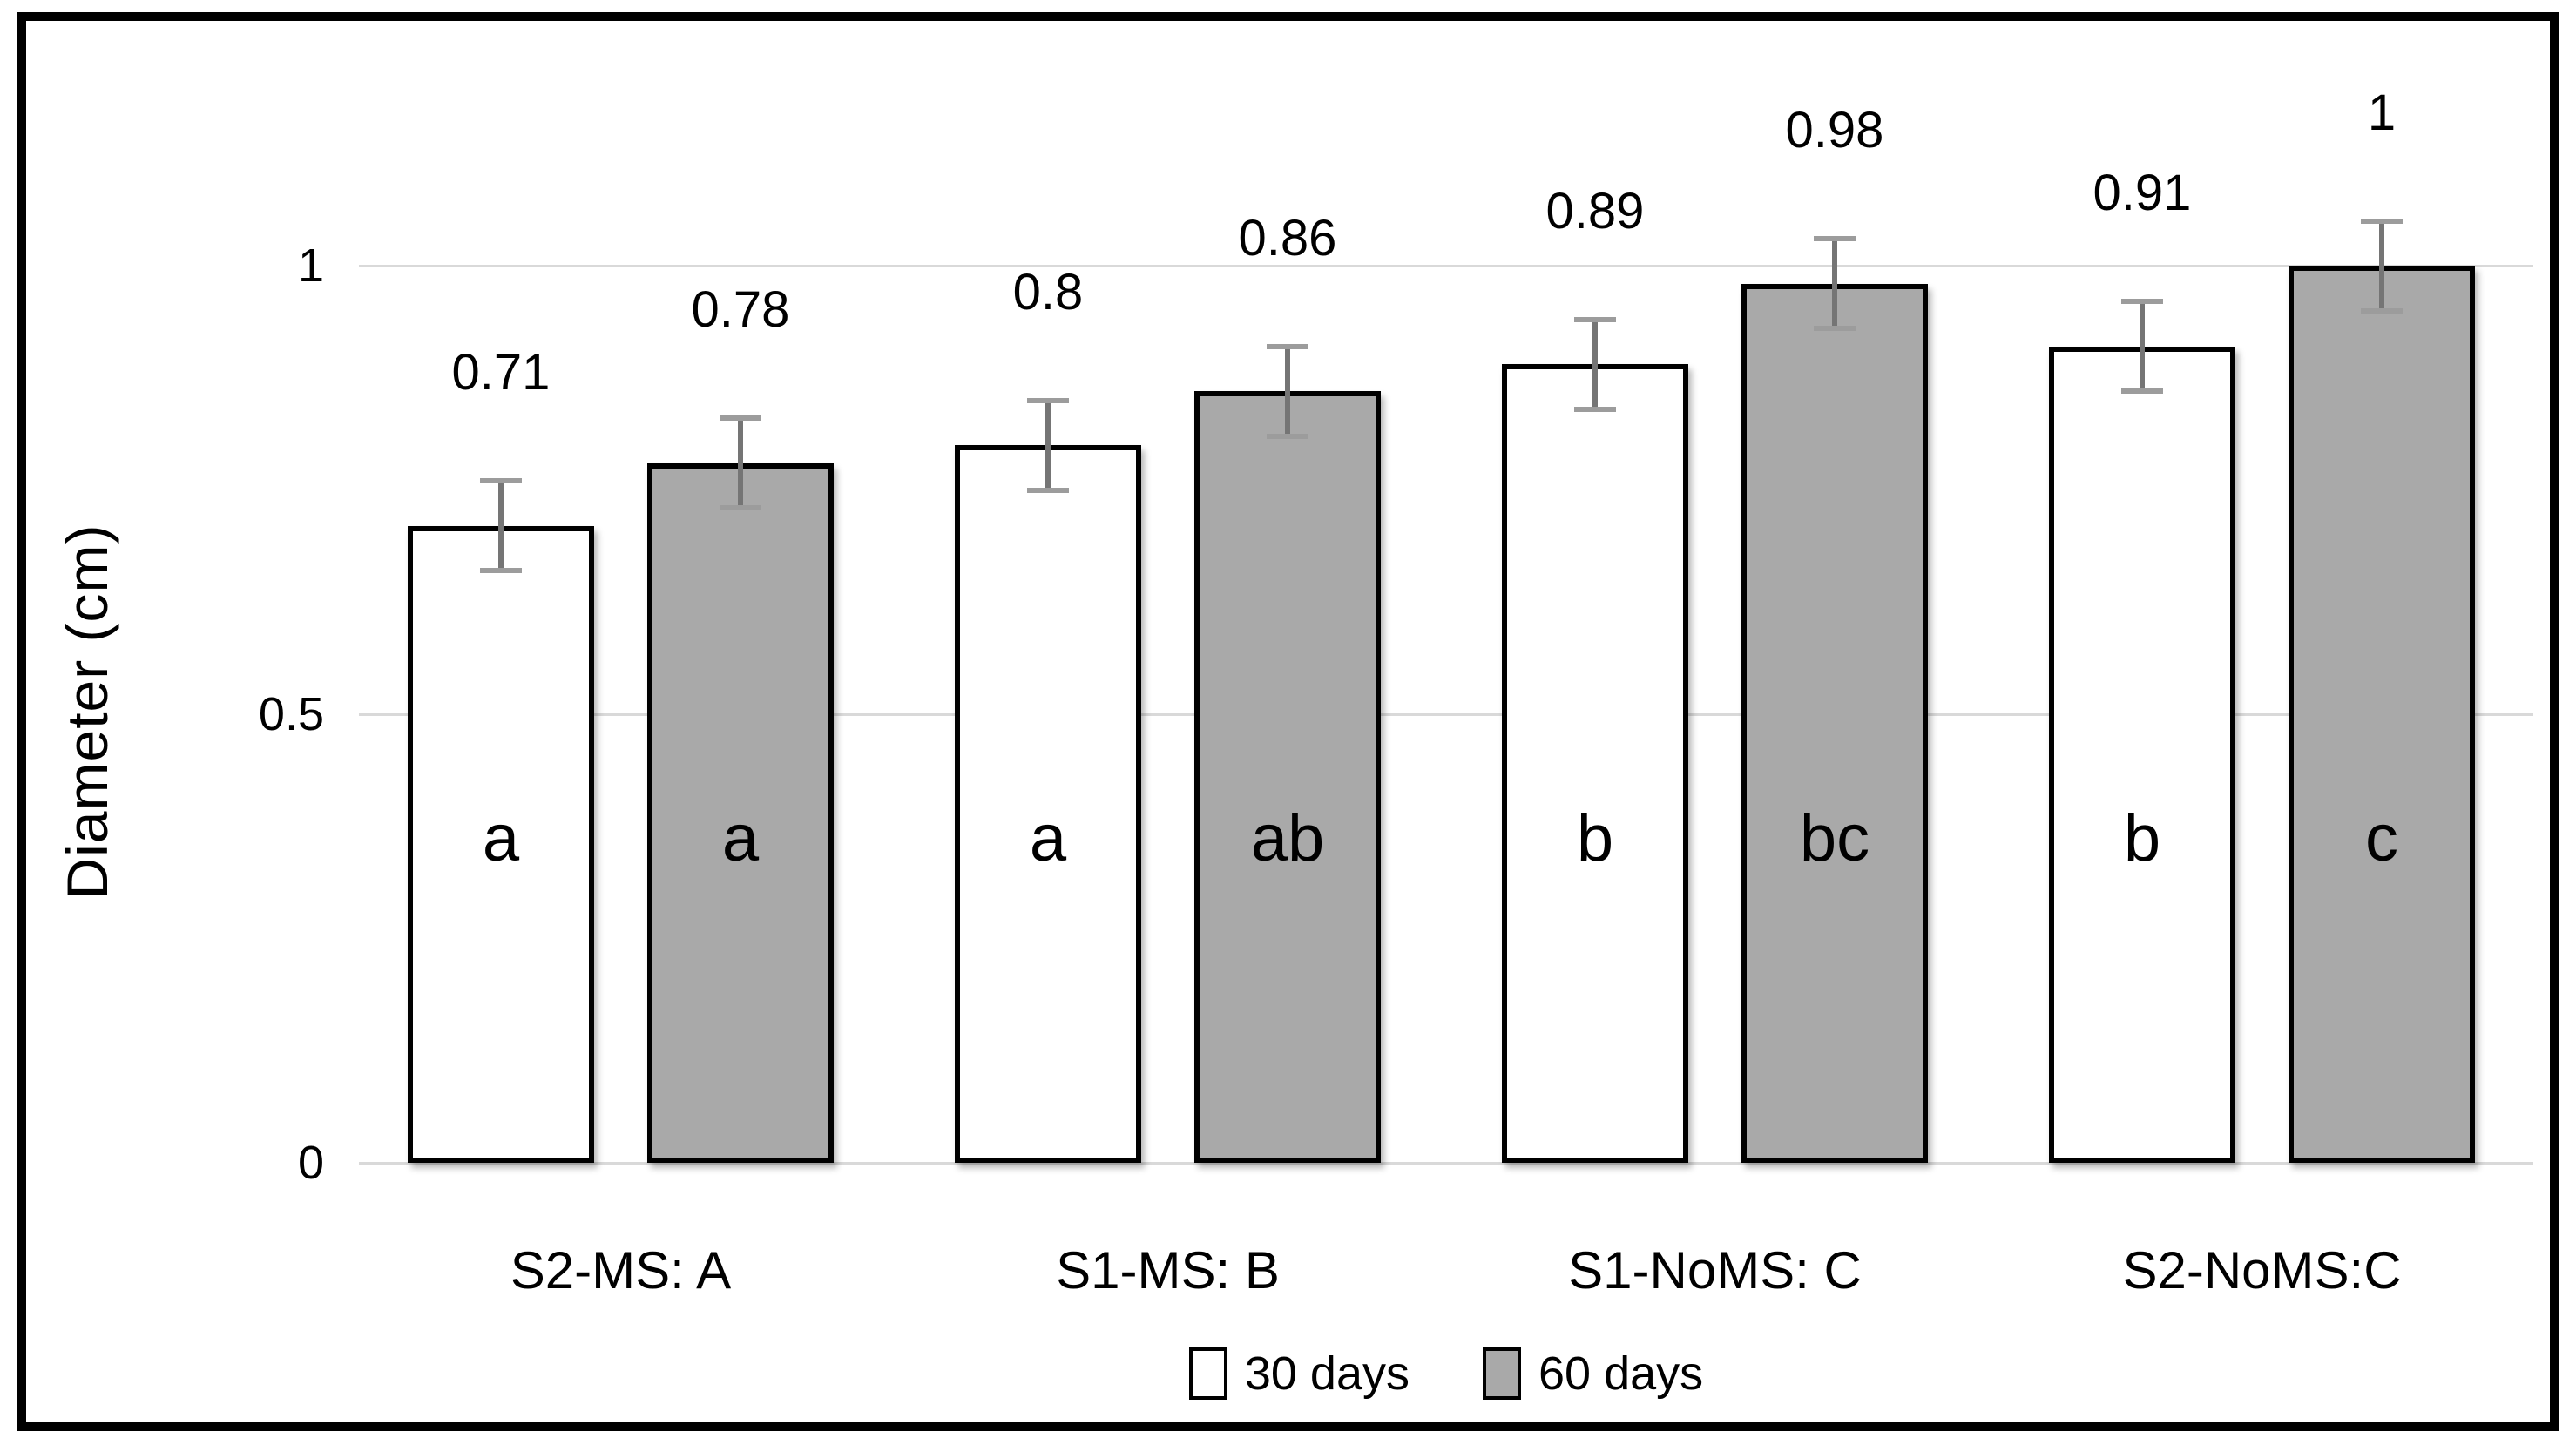  I want to click on error-bar-cap-bottom-30-days-s2-ms-a, so click(501, 571).